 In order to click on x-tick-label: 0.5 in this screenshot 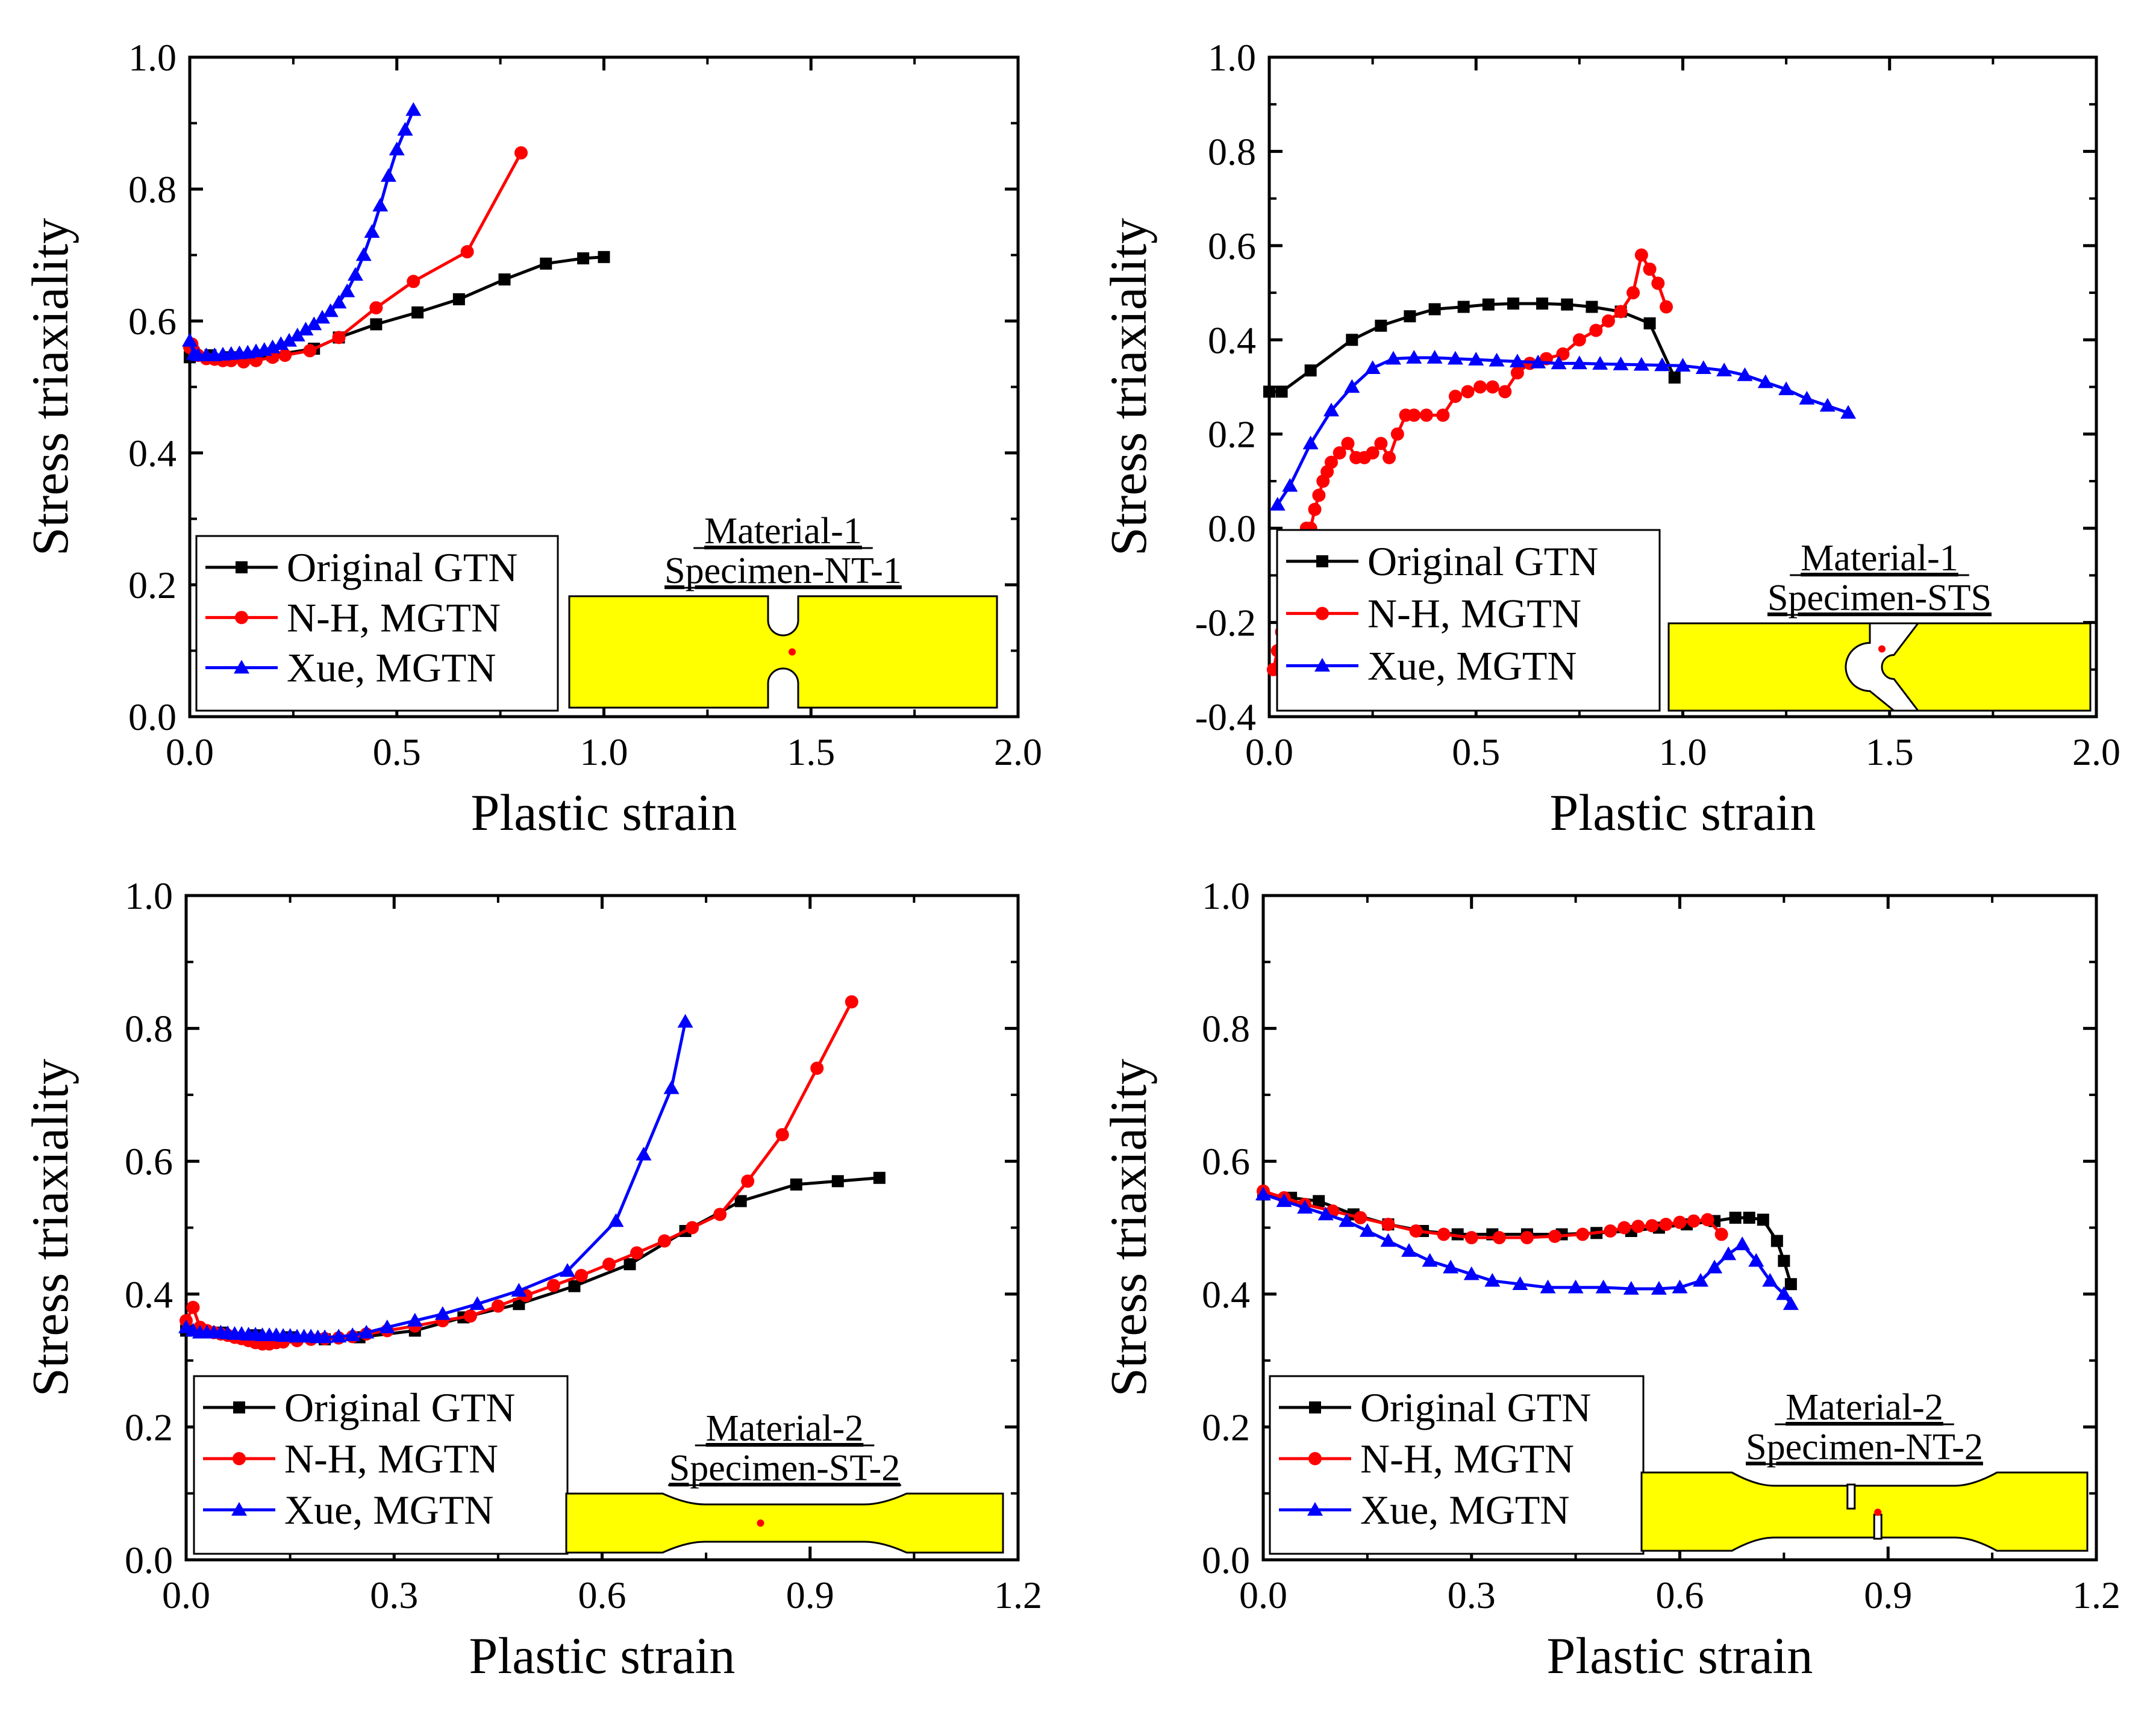, I will do `click(397, 752)`.